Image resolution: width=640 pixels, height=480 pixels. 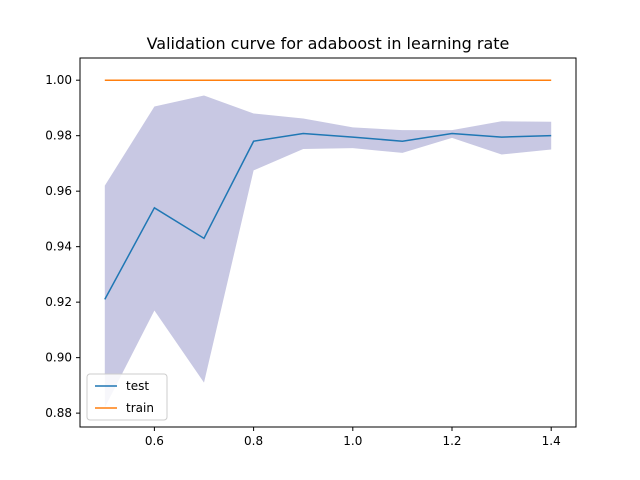 I want to click on y-tick-label: 0.92, so click(x=58, y=302).